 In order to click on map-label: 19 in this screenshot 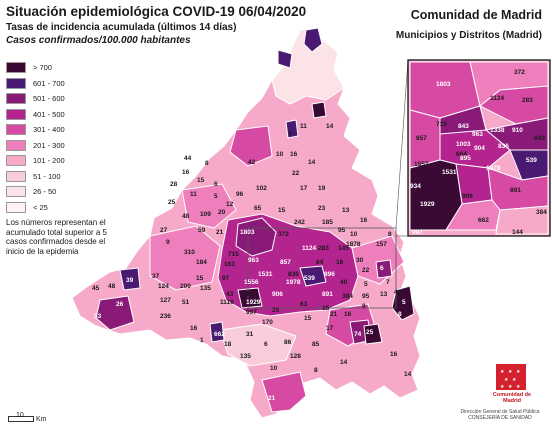, I will do `click(322, 188)`.